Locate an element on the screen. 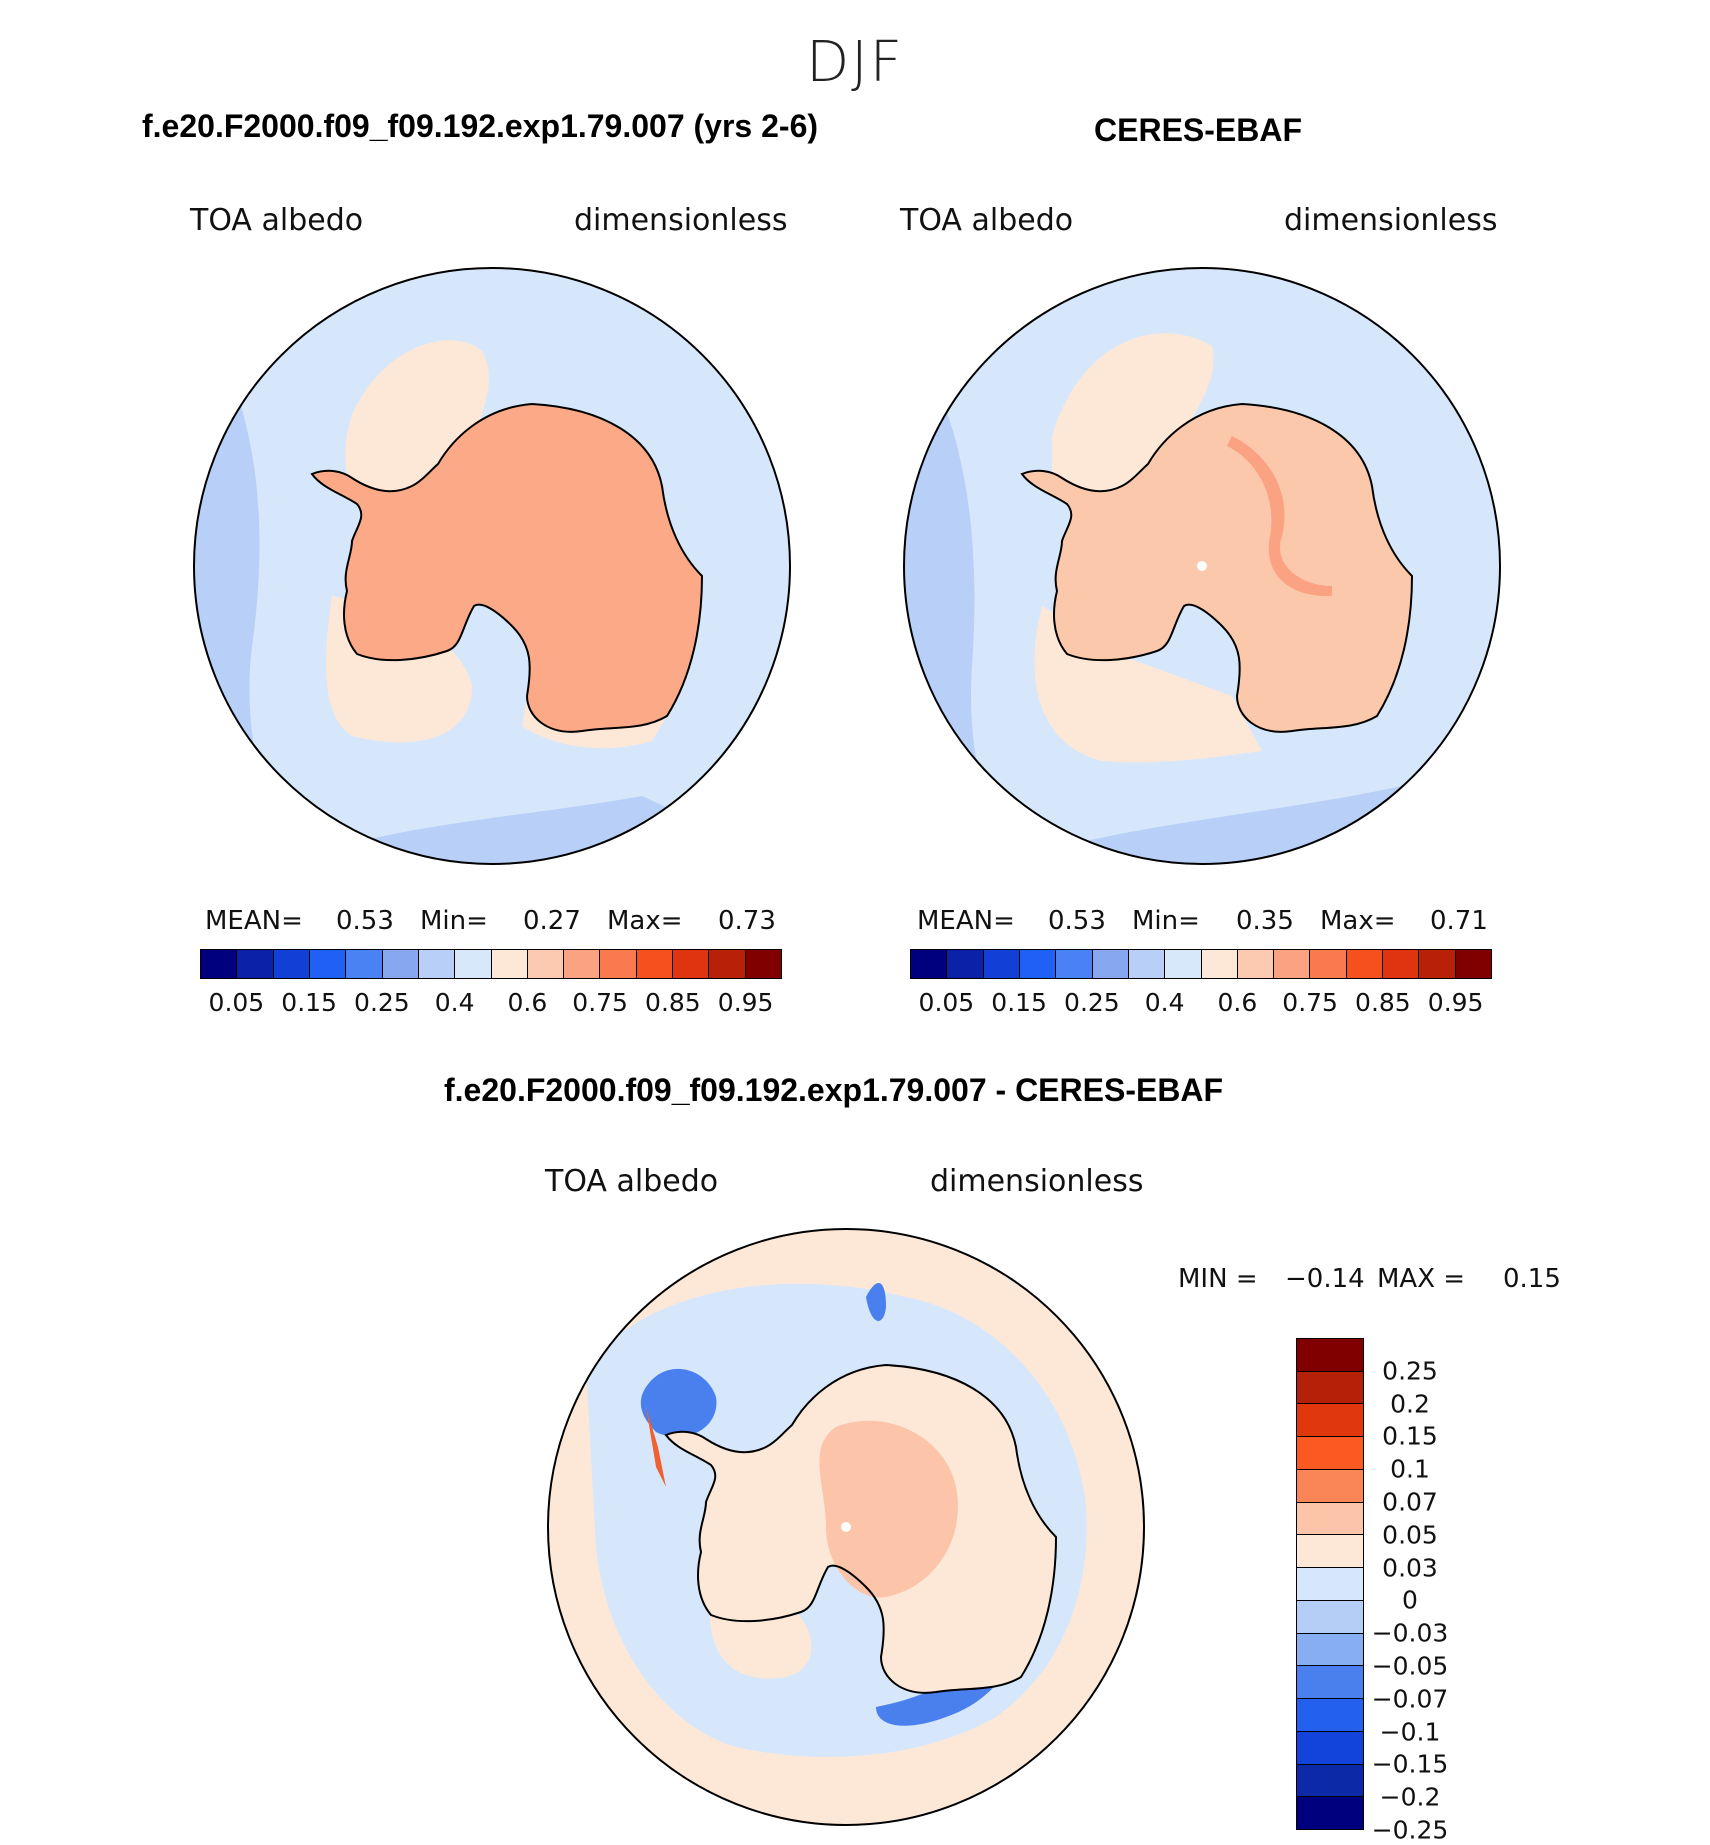 This screenshot has width=1710, height=1845. model-max-value: 0.73 is located at coordinates (747, 921).